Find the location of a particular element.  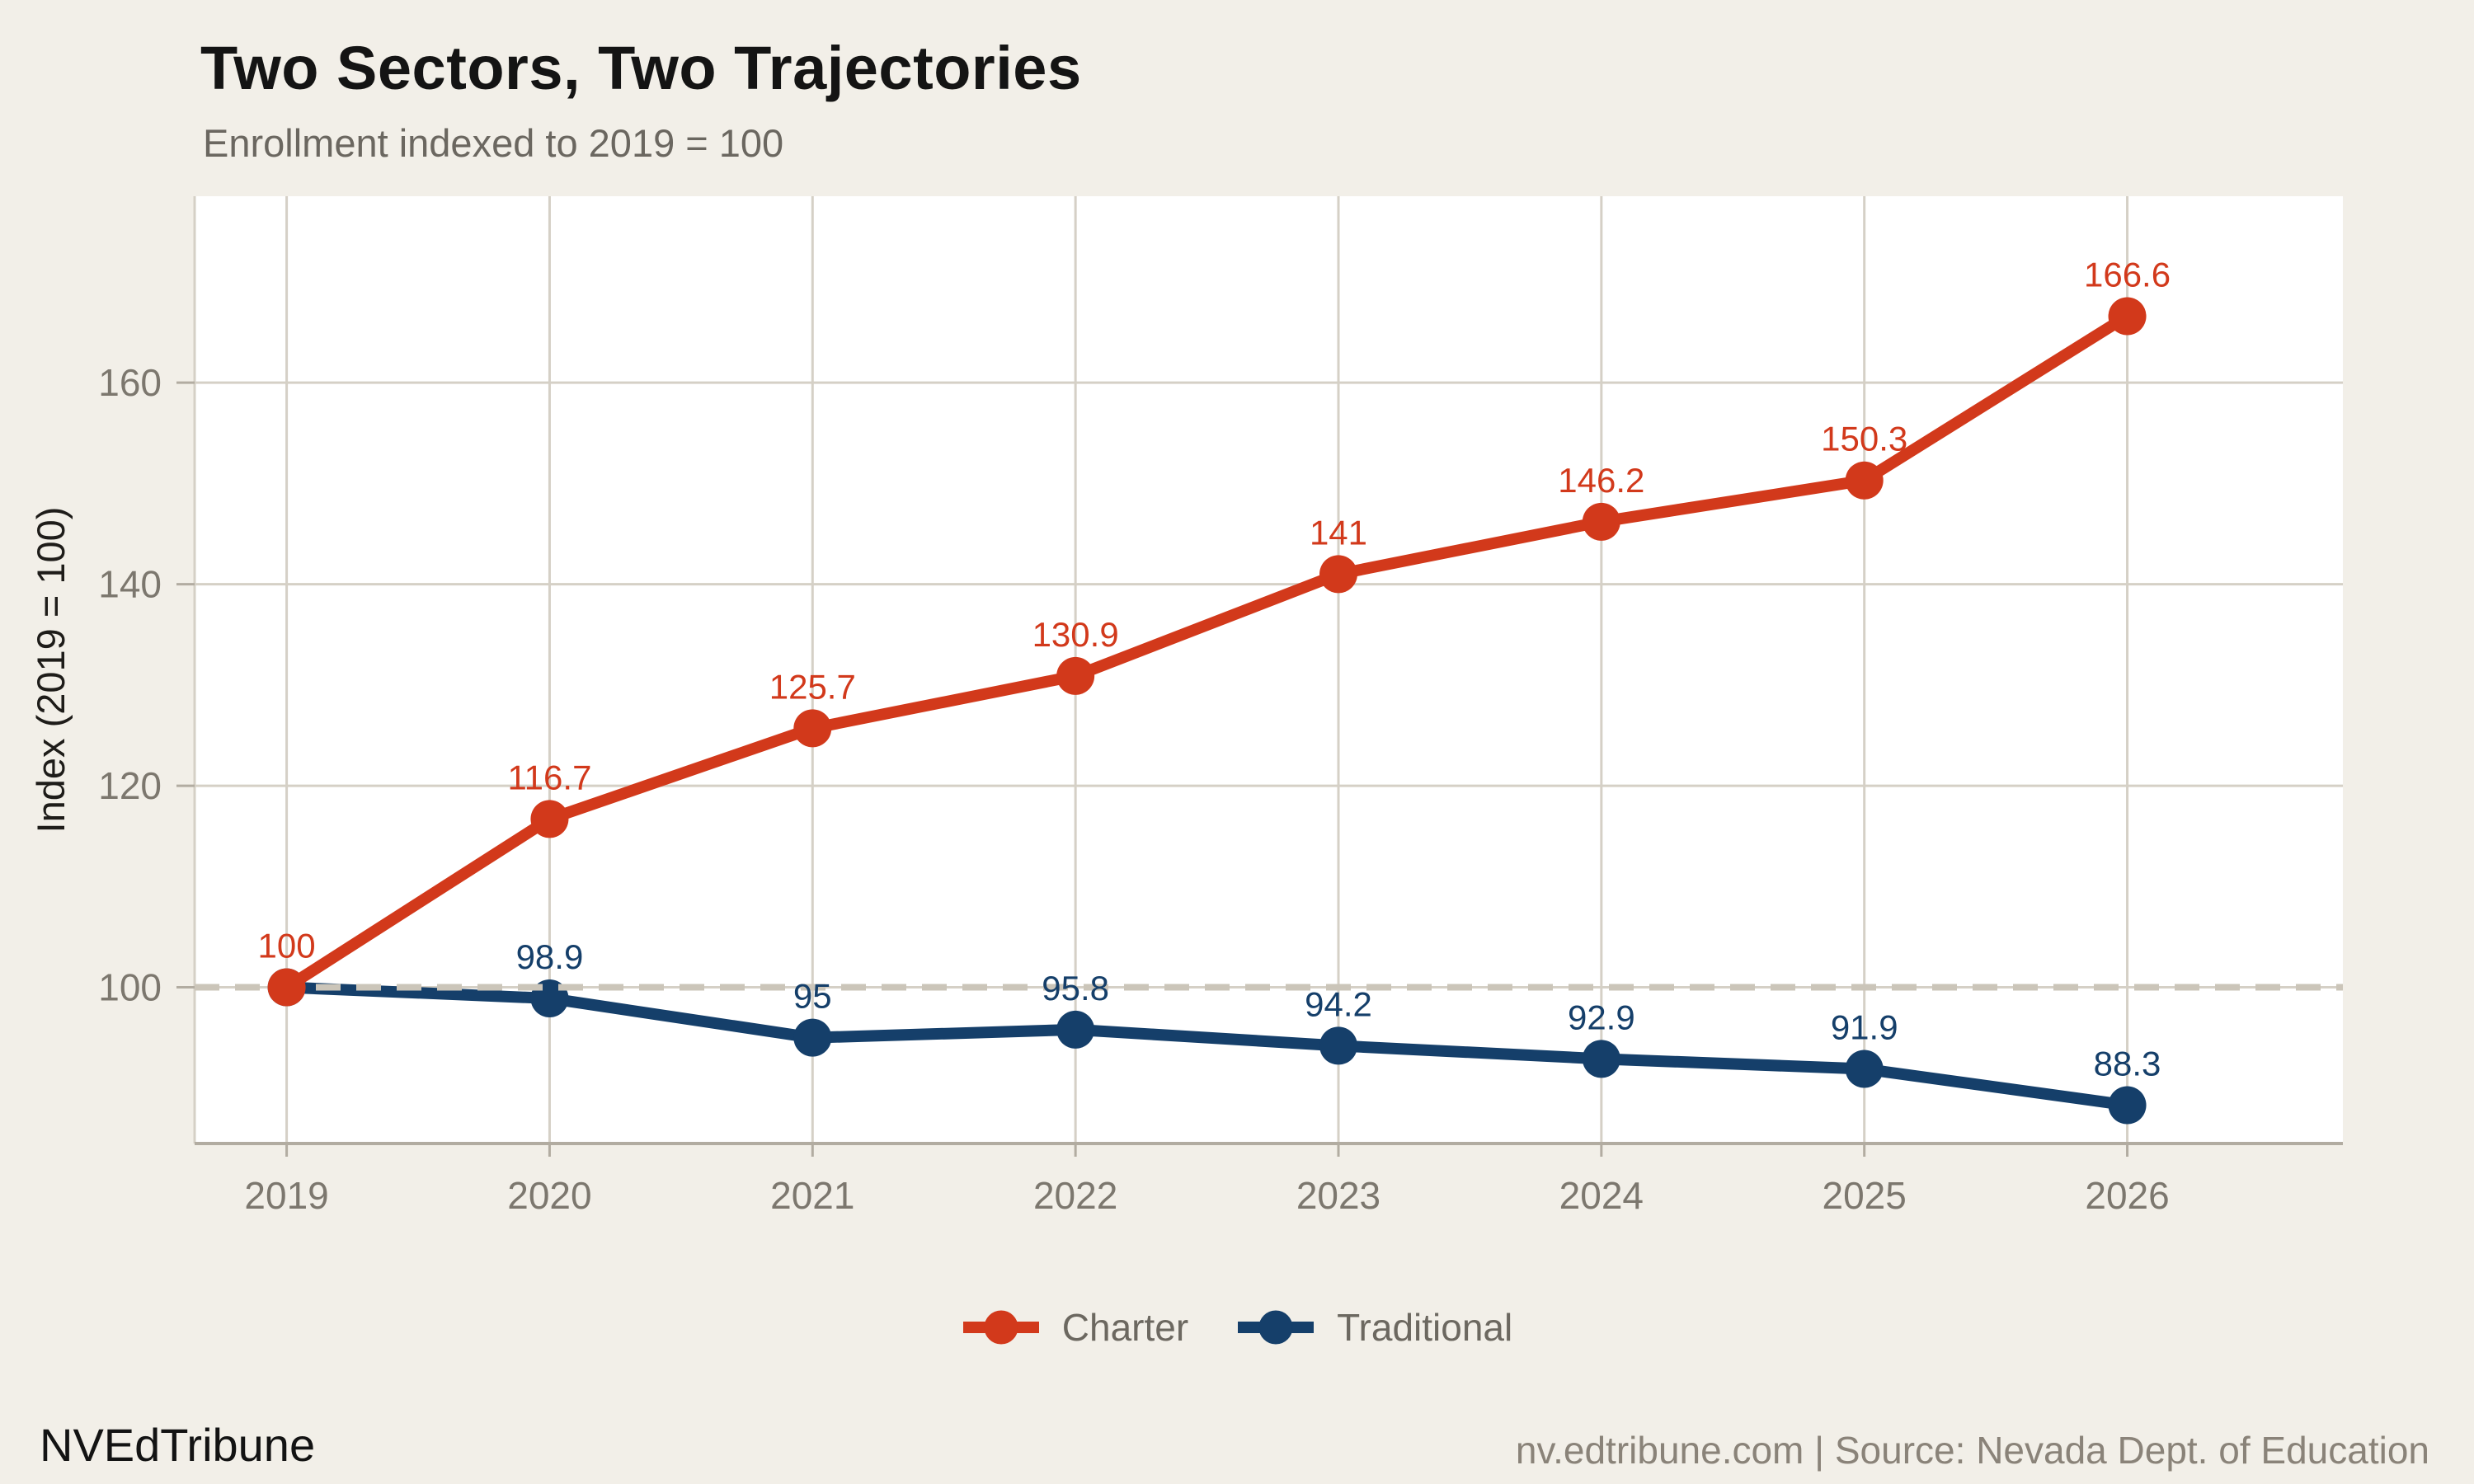

x-tick-label-2019: 2019 is located at coordinates (286, 1195).